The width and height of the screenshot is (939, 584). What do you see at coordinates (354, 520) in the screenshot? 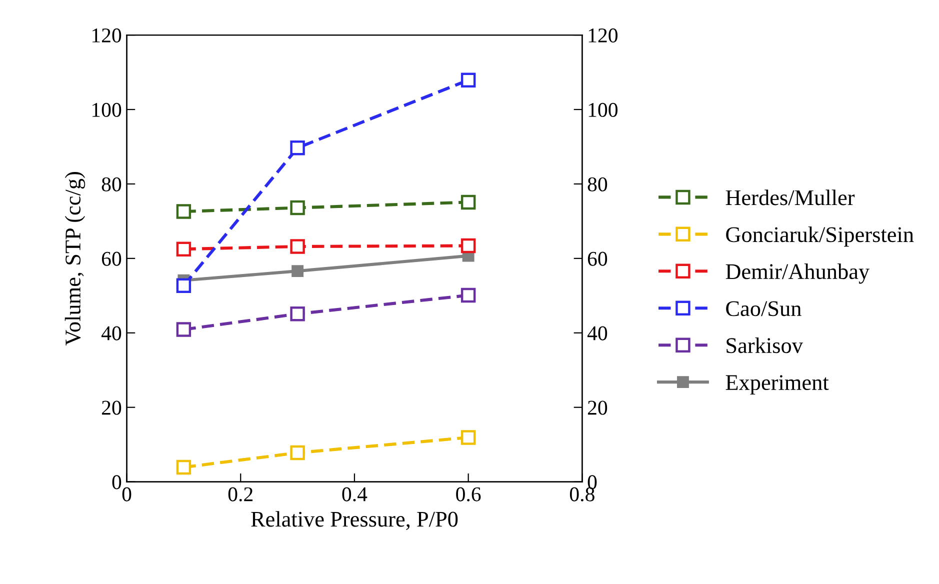
I see `x-axis-title: Relative Pressure, P/P0` at bounding box center [354, 520].